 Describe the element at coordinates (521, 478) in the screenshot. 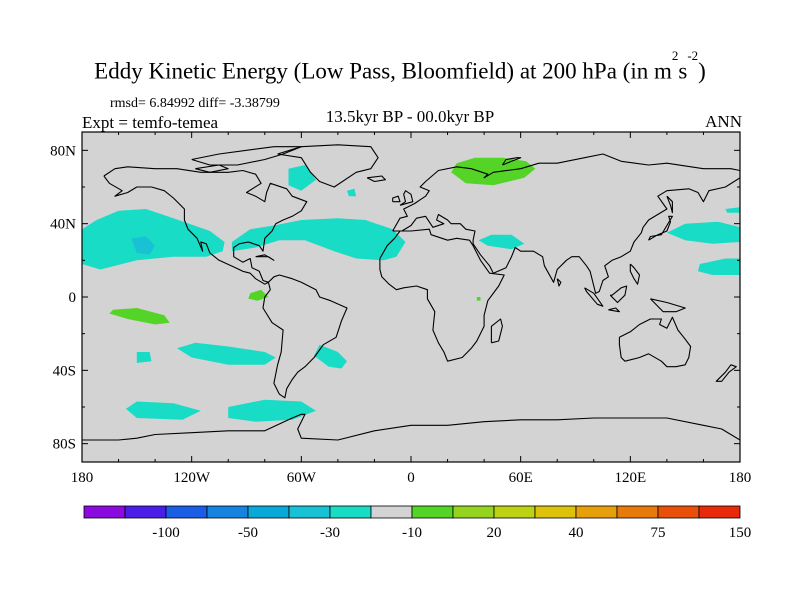

I see `x-tick-label-4: 60E` at that location.